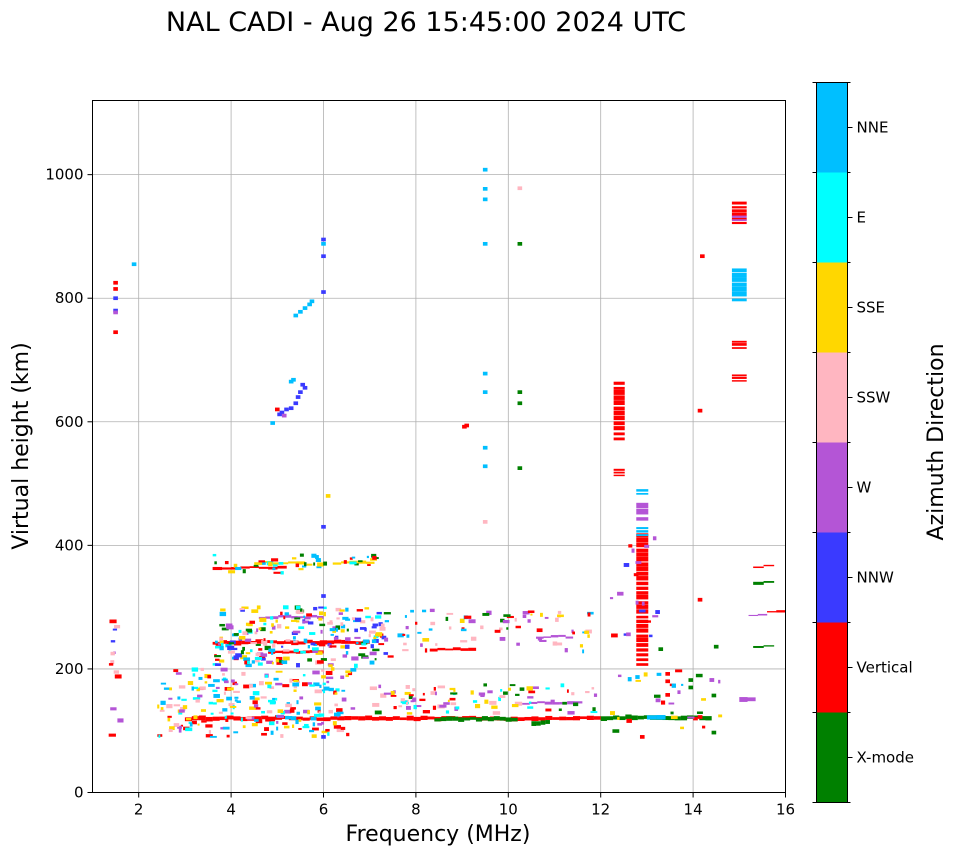 This screenshot has width=958, height=857. Describe the element at coordinates (438, 834) in the screenshot. I see `x-axis-label: Frequency (MHz)` at that location.